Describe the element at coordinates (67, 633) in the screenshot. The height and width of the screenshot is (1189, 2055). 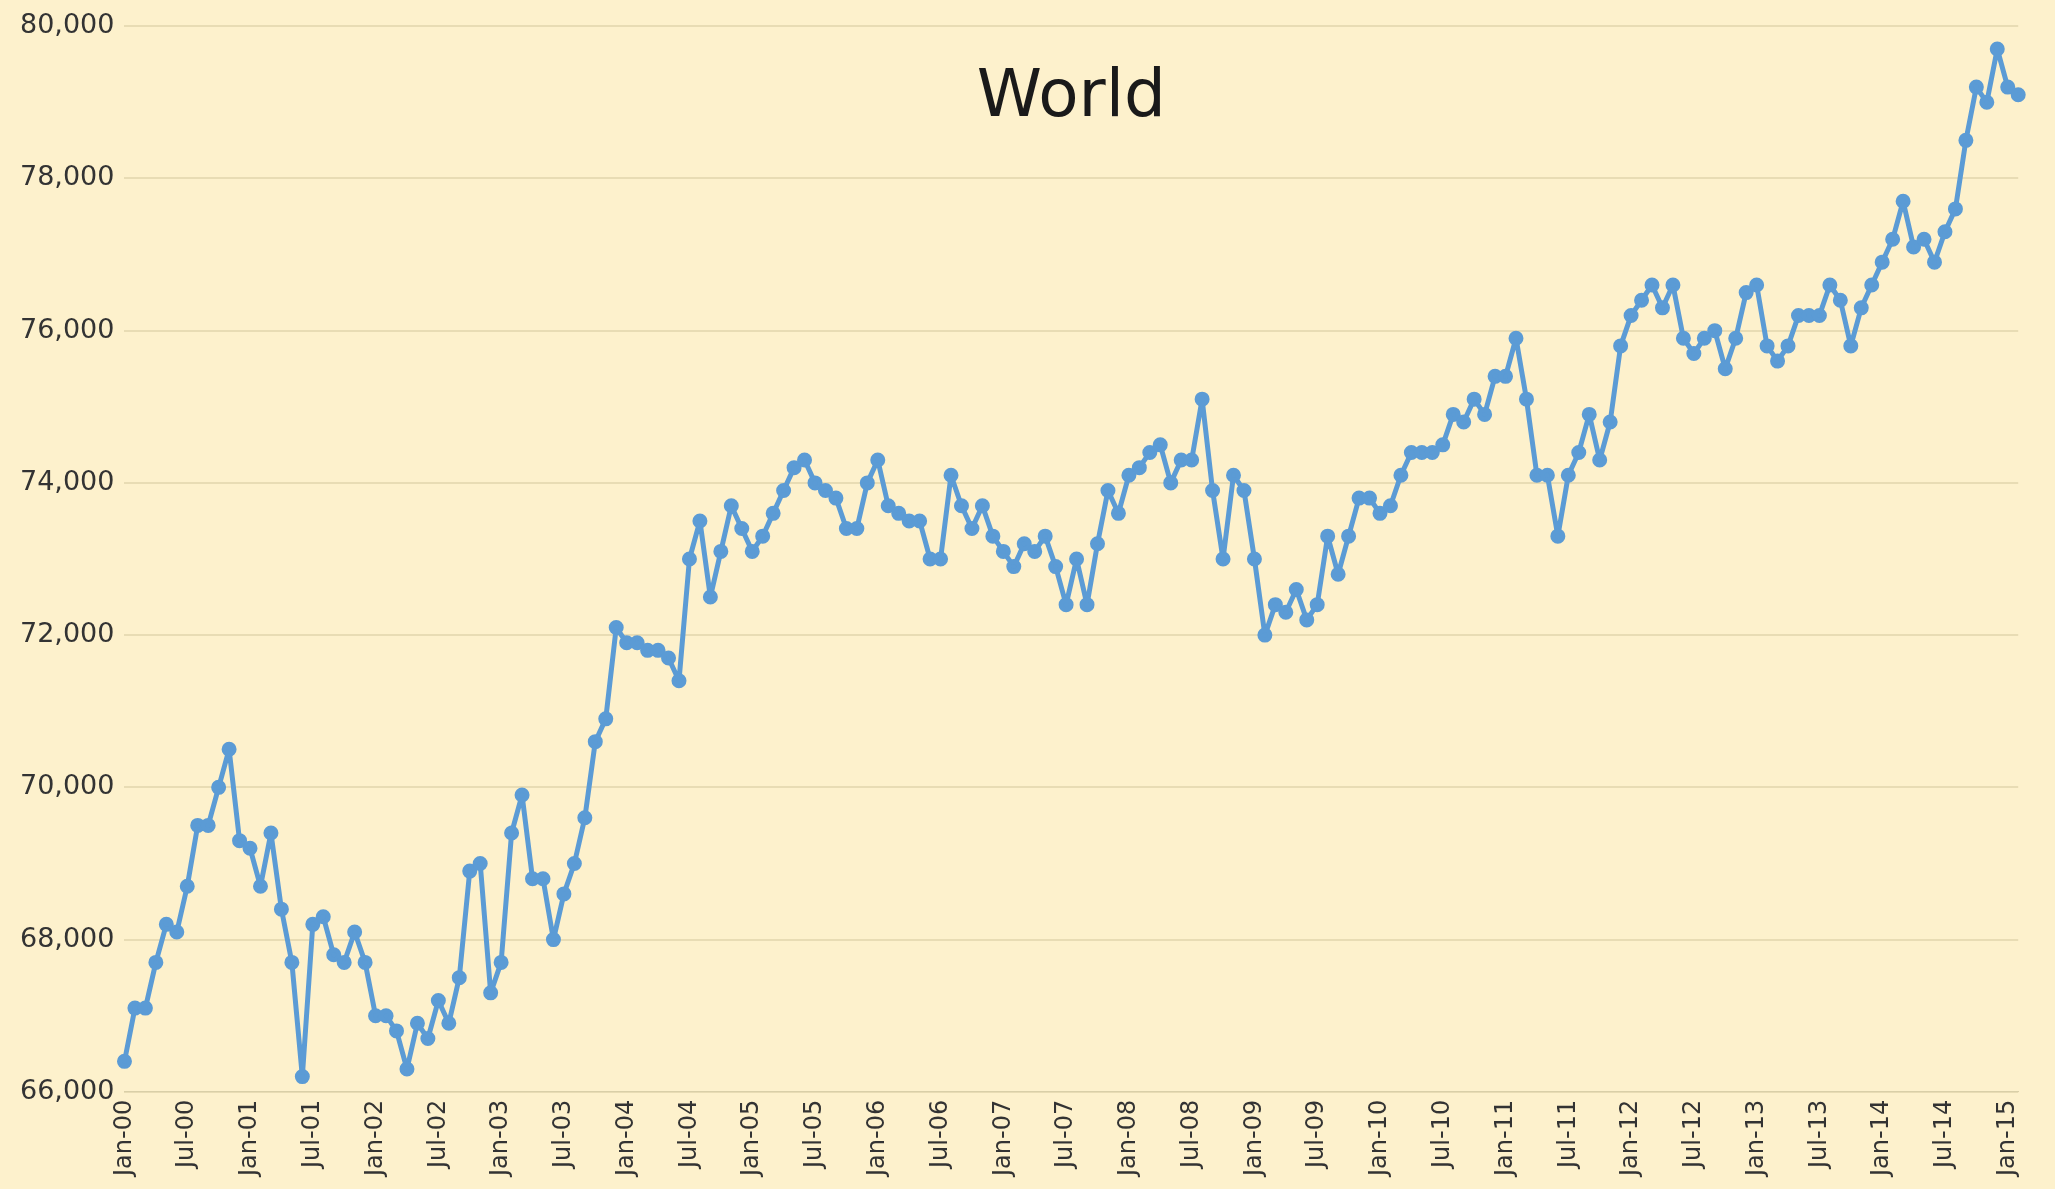
I see `y-tick-label: 72,000` at that location.